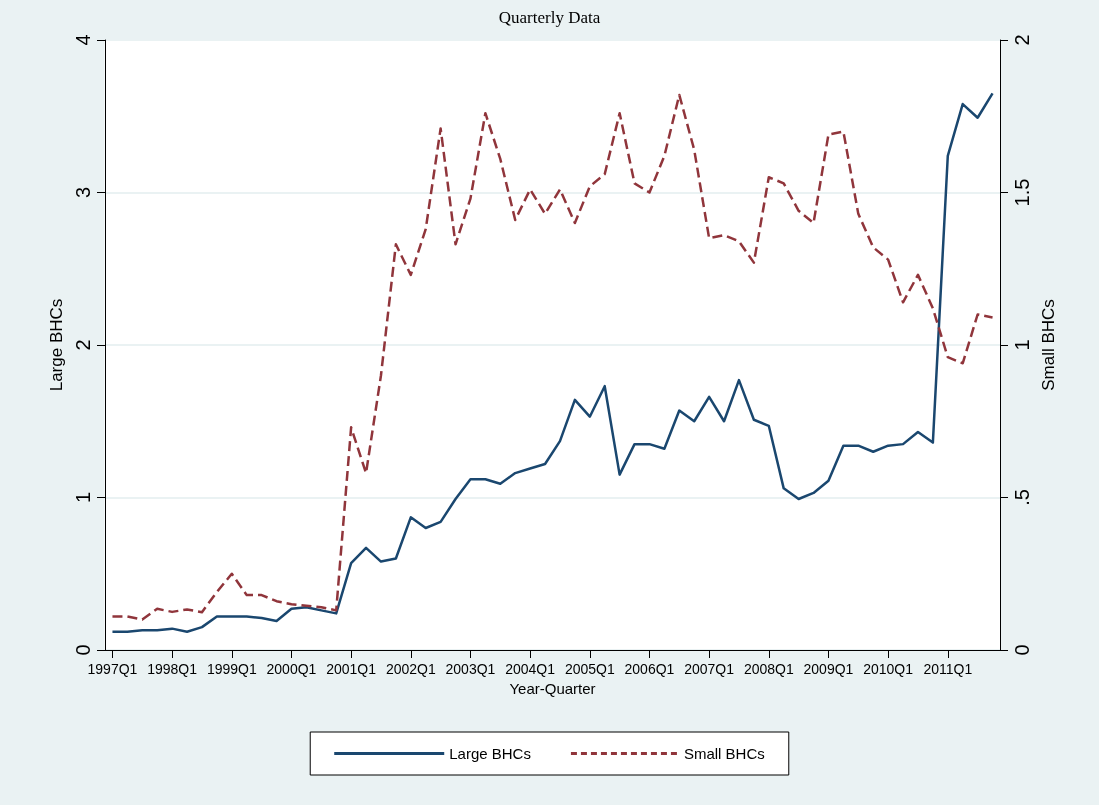 This screenshot has height=805, width=1099. I want to click on legend-label: Large BHCs, so click(490, 753).